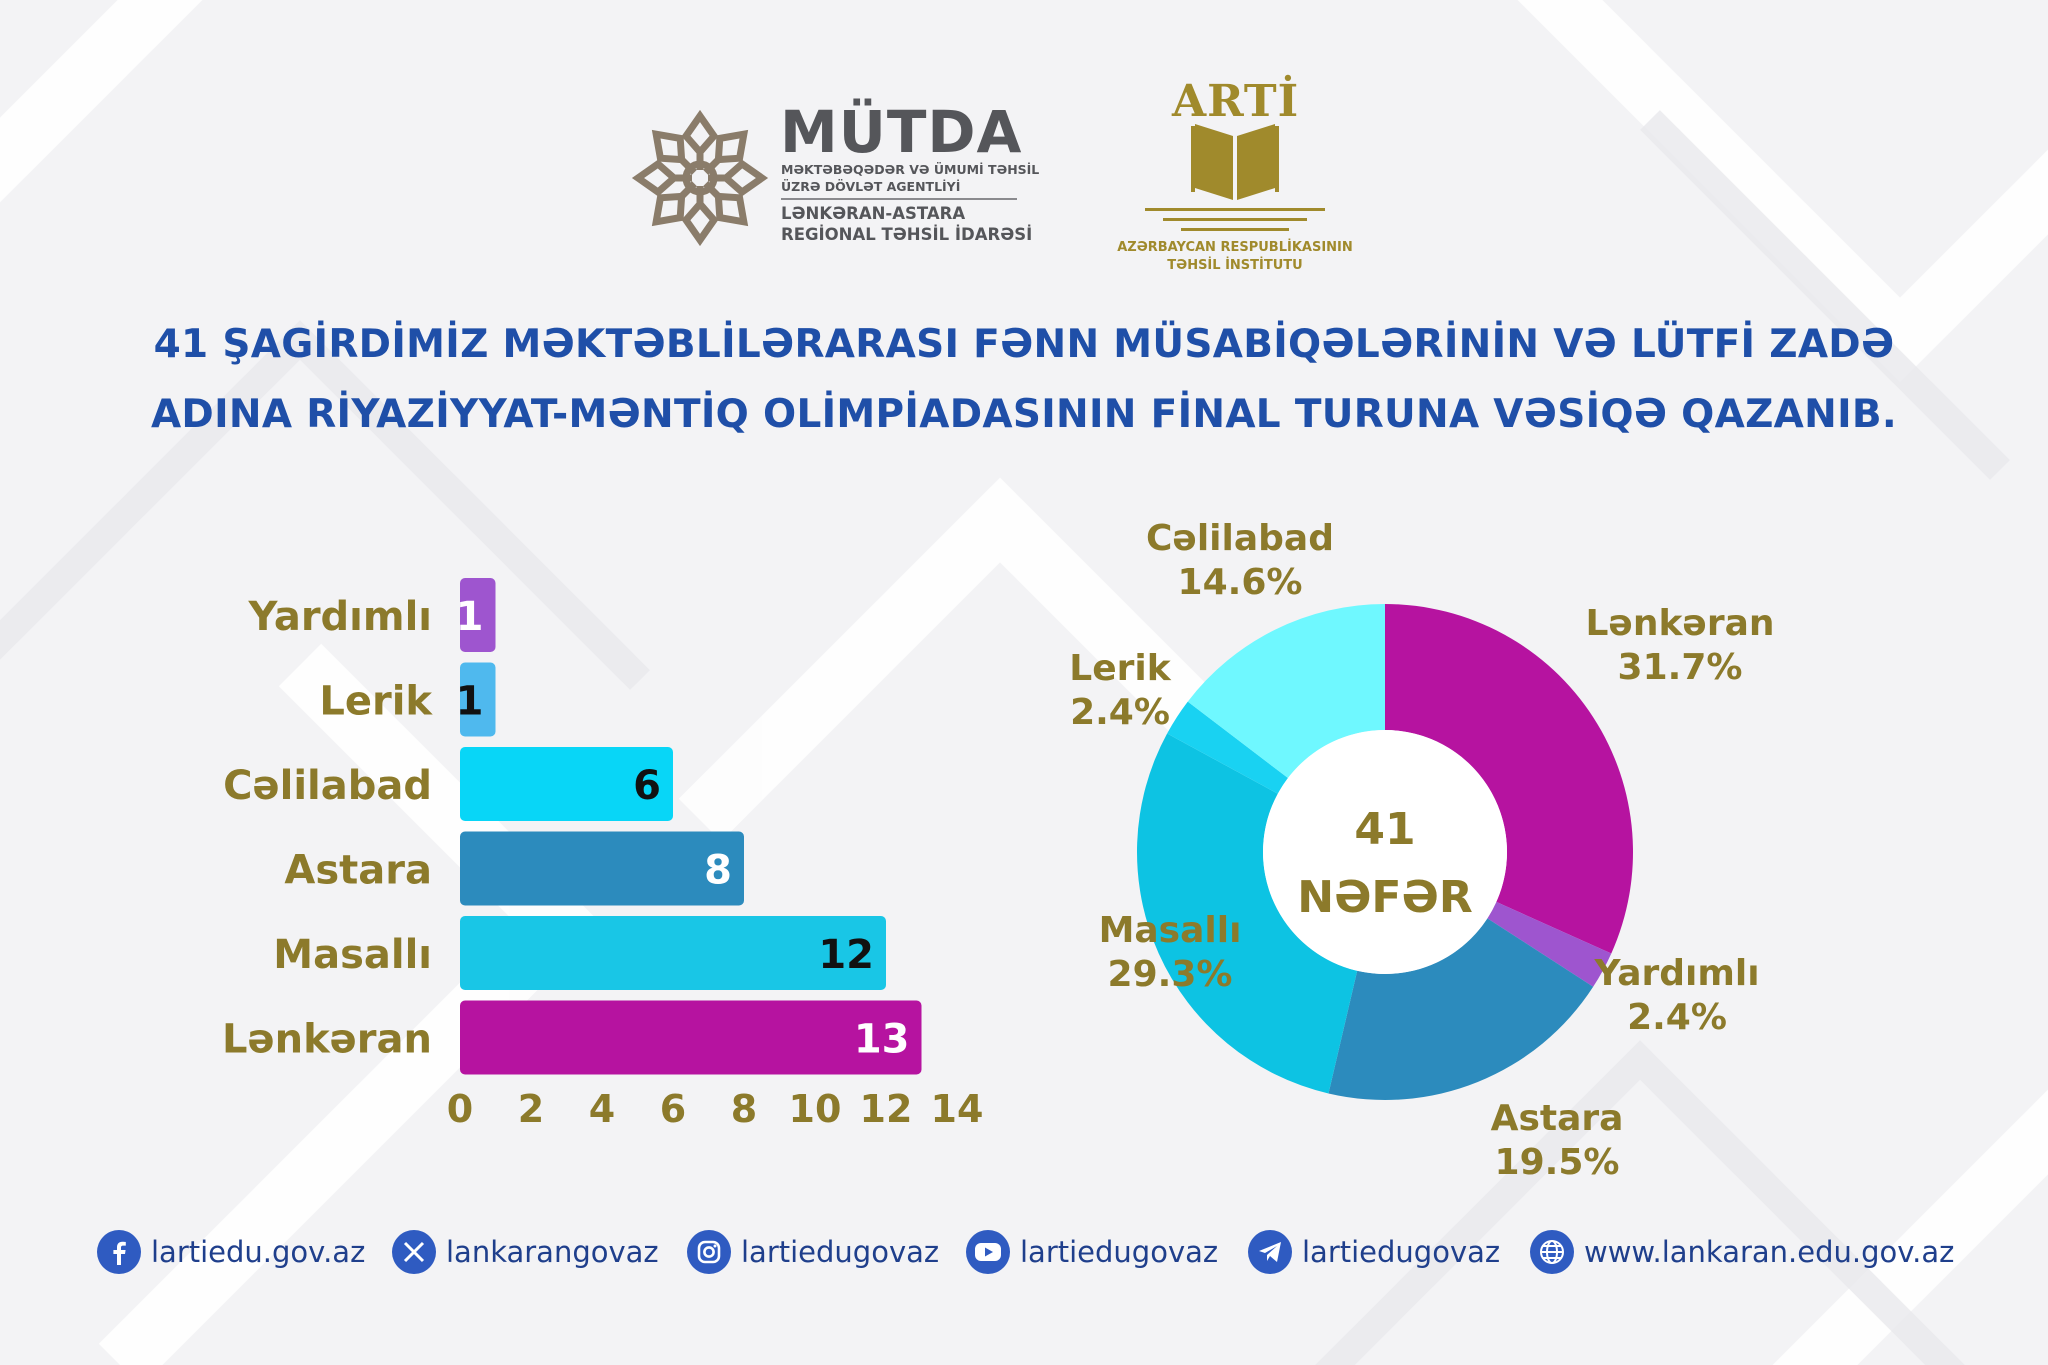  What do you see at coordinates (352, 955) in the screenshot?
I see `bar-category-label: Masallı` at bounding box center [352, 955].